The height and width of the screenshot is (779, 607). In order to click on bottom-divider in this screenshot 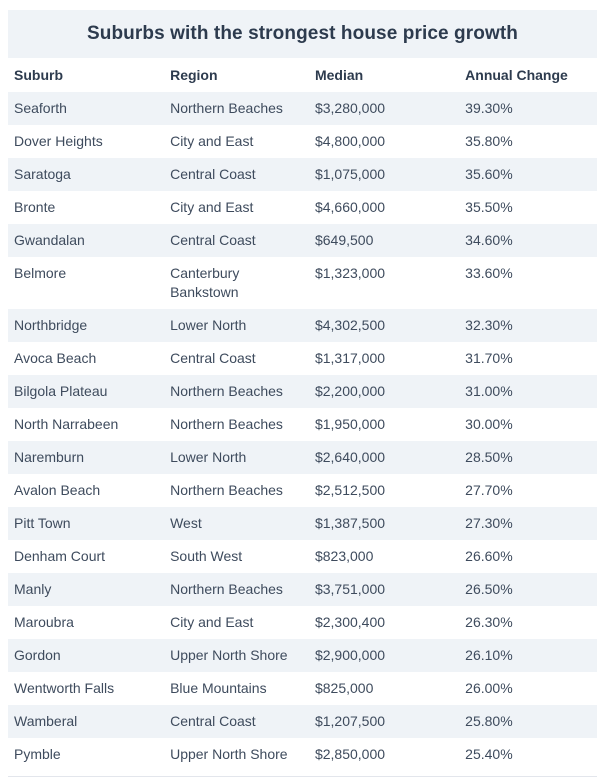, I will do `click(302, 776)`.